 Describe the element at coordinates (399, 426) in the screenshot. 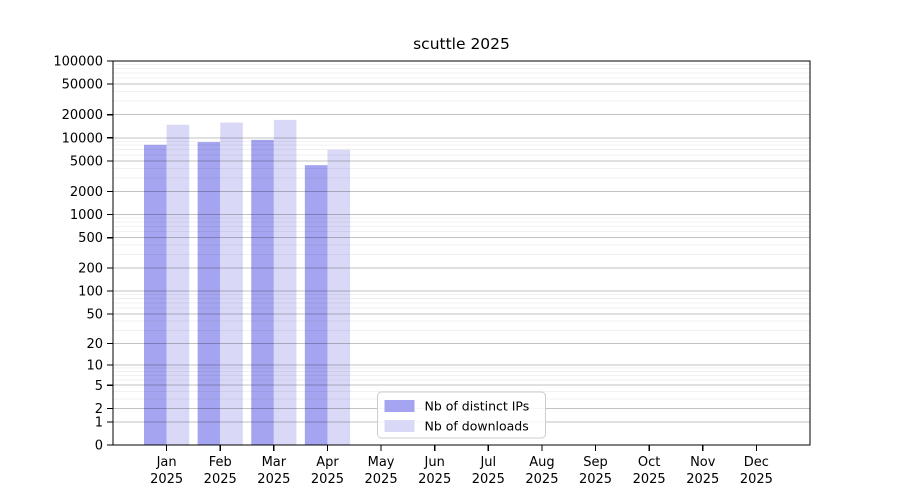

I see `legend-swatch-downloads` at that location.